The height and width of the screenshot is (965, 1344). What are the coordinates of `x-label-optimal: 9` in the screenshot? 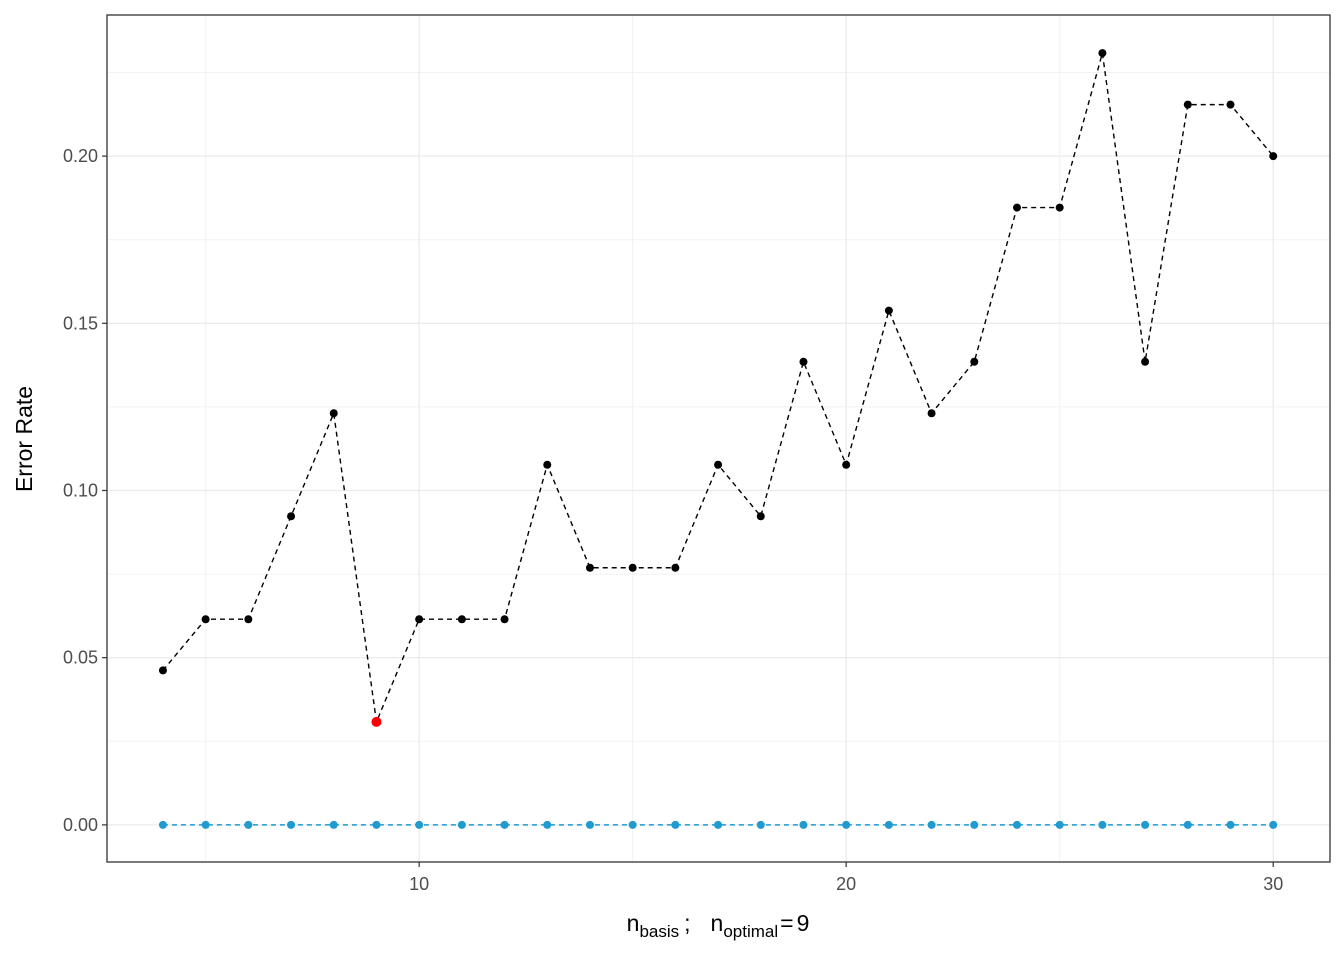 It's located at (803, 923).